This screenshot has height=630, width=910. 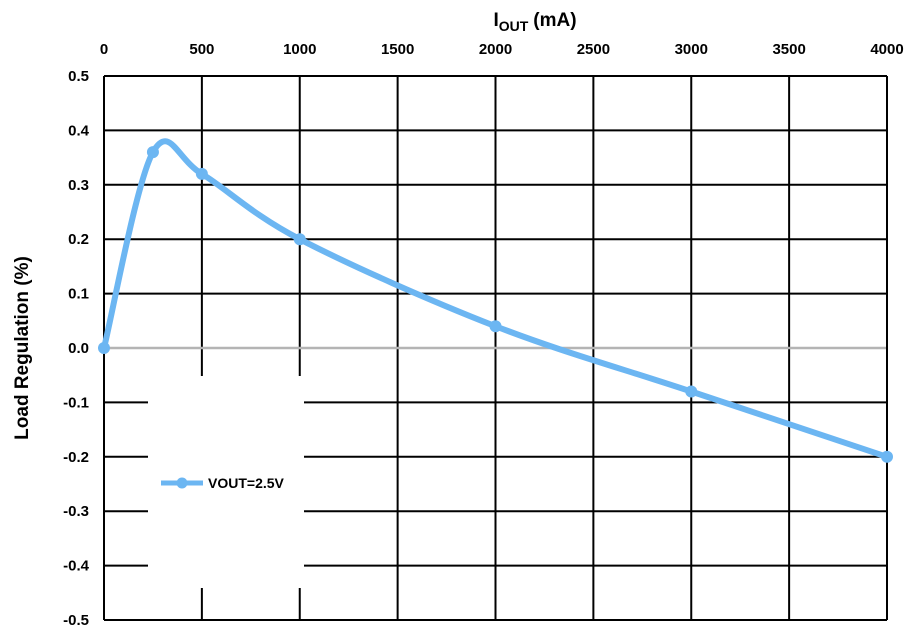 I want to click on y-tick-label: 0.4, so click(x=79, y=130).